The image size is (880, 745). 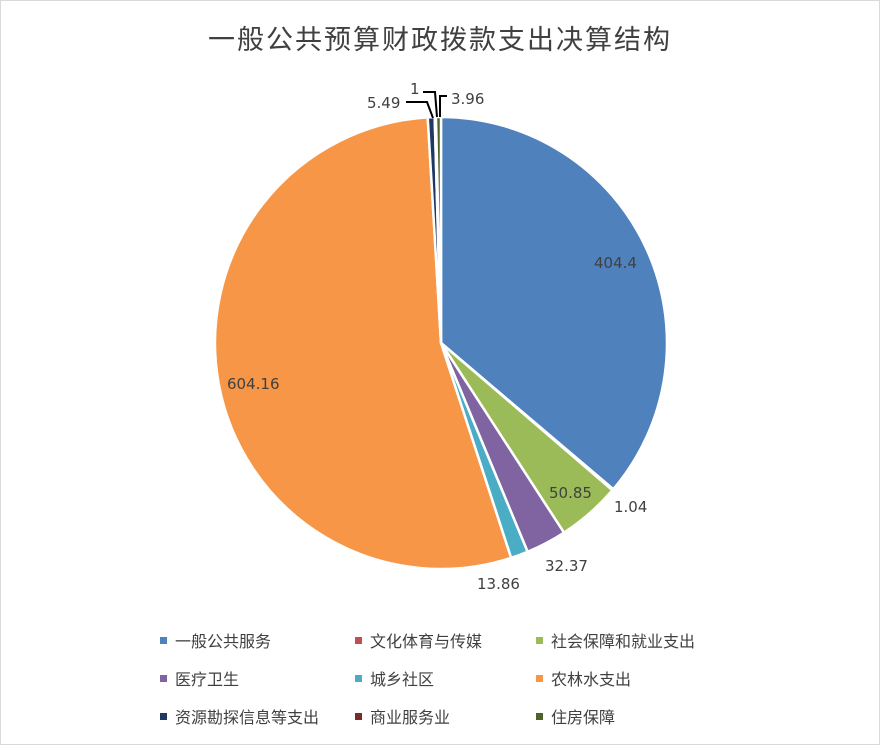 What do you see at coordinates (623, 641) in the screenshot?
I see `legend-label: 社会保障和就业支出` at bounding box center [623, 641].